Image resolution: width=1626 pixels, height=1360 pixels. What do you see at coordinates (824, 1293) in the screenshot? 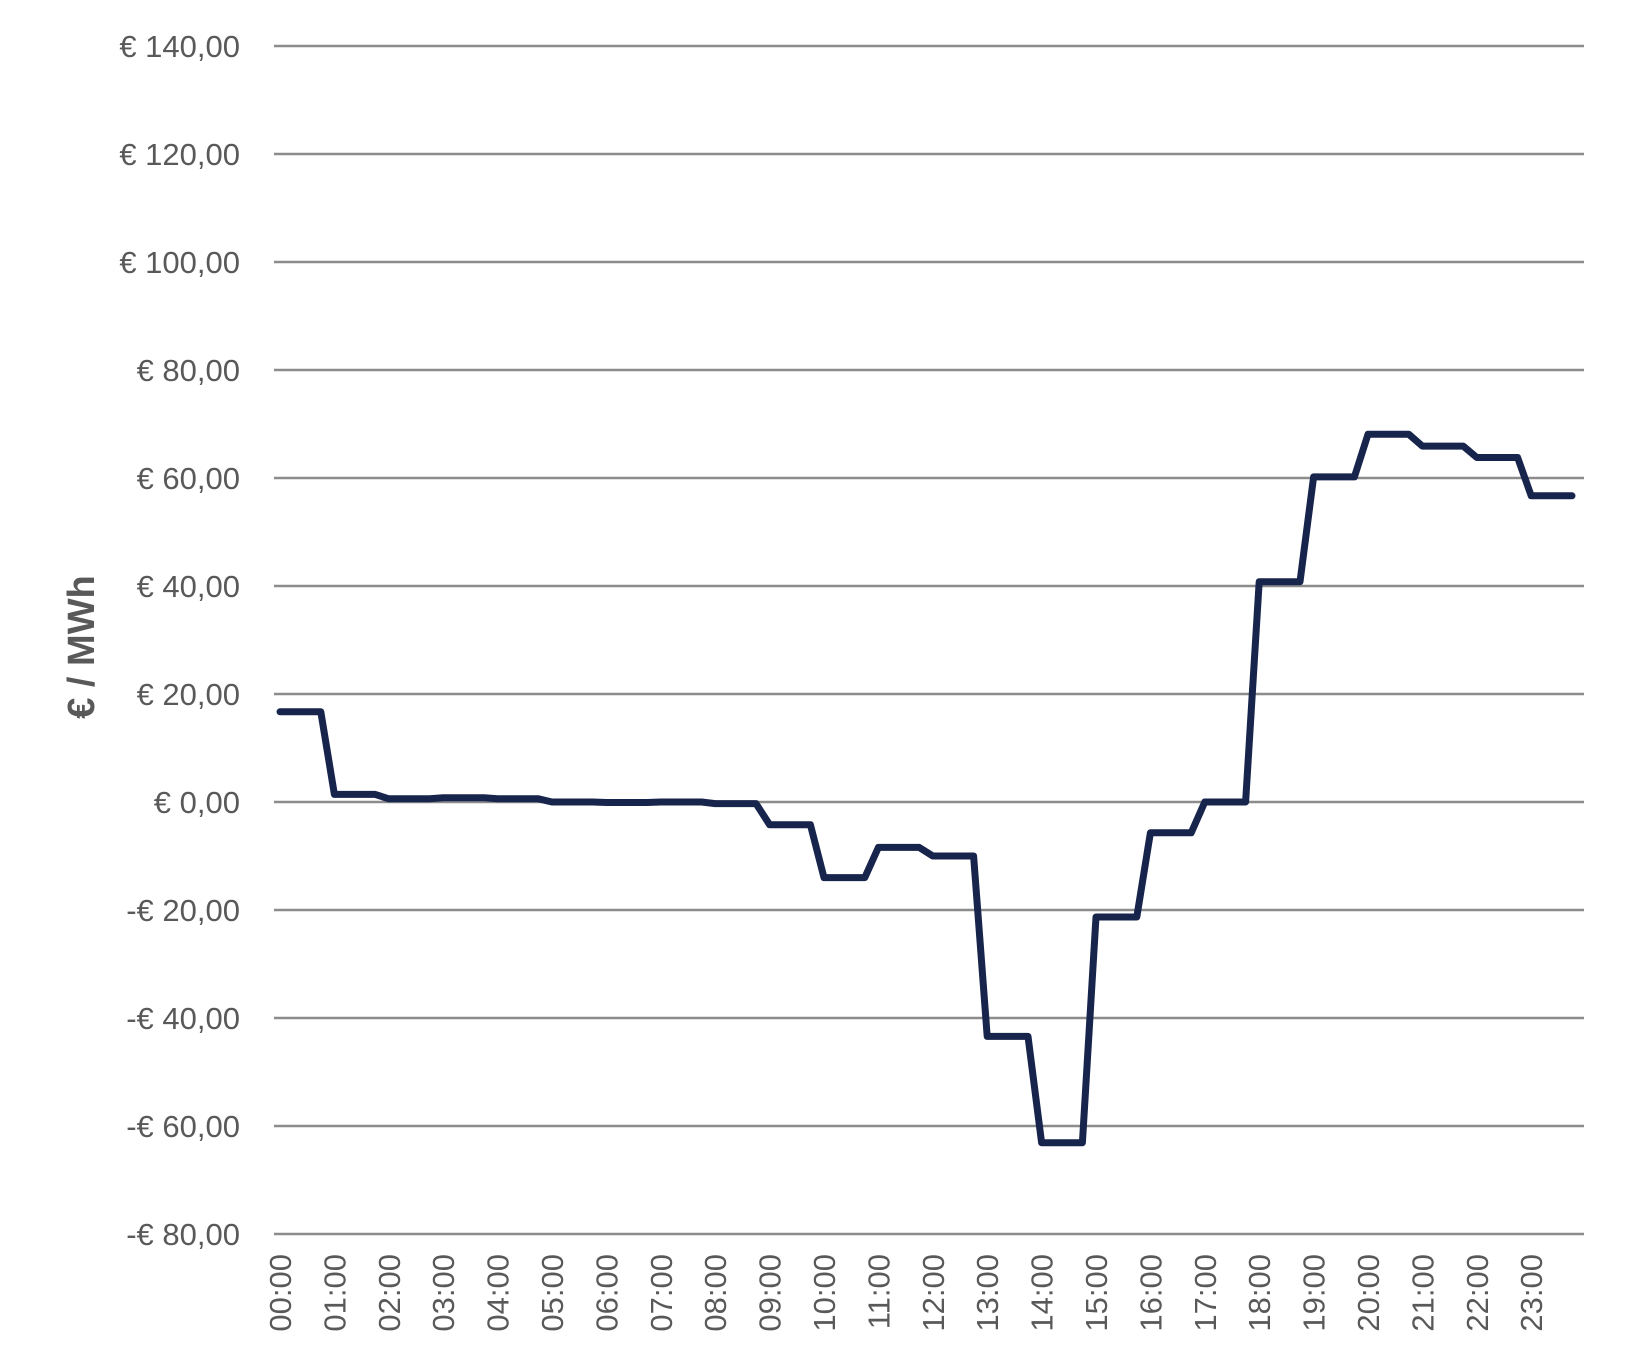
I see `x-tick-label: 10:00` at bounding box center [824, 1293].